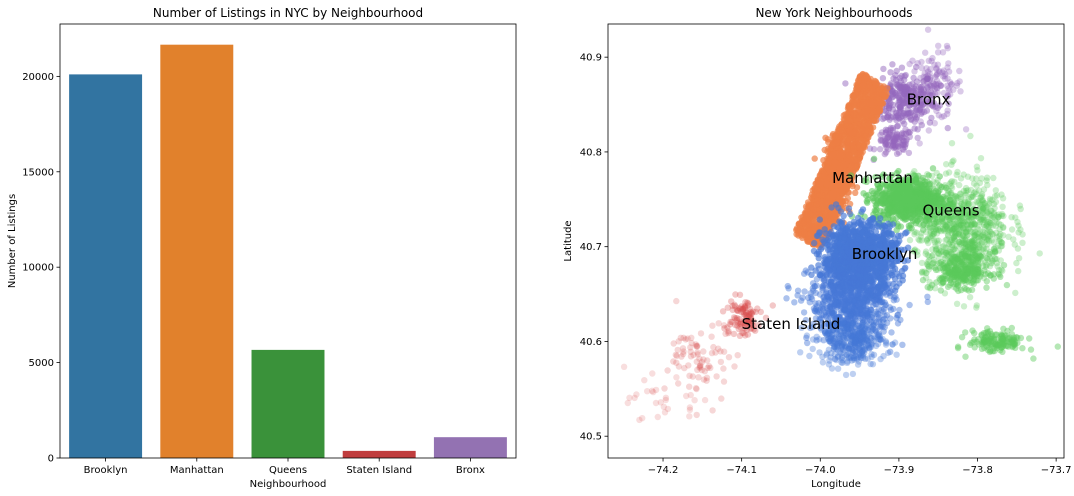 The height and width of the screenshot is (496, 1074). I want to click on y-tick-label: 20000, so click(38, 77).